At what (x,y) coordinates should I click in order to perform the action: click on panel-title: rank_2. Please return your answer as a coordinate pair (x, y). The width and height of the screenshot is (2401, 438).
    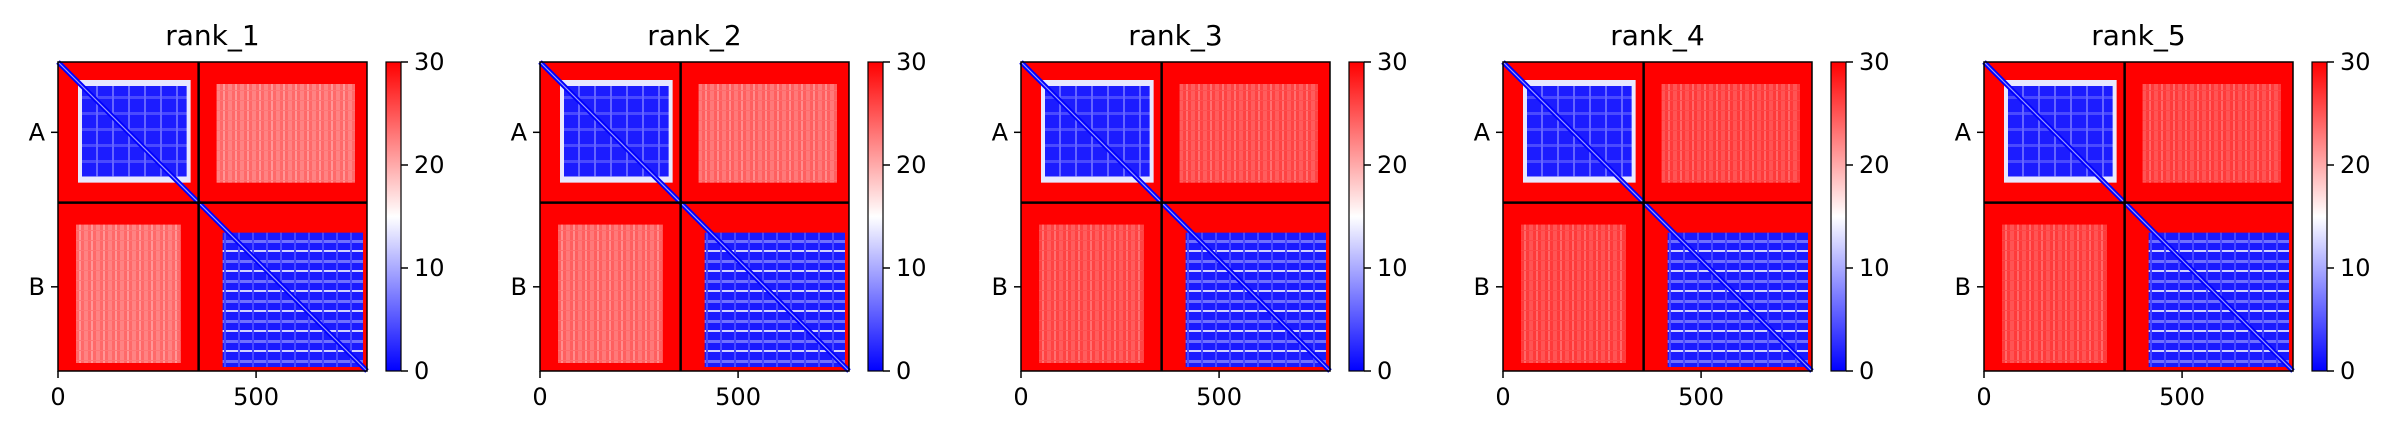
    Looking at the image, I should click on (694, 35).